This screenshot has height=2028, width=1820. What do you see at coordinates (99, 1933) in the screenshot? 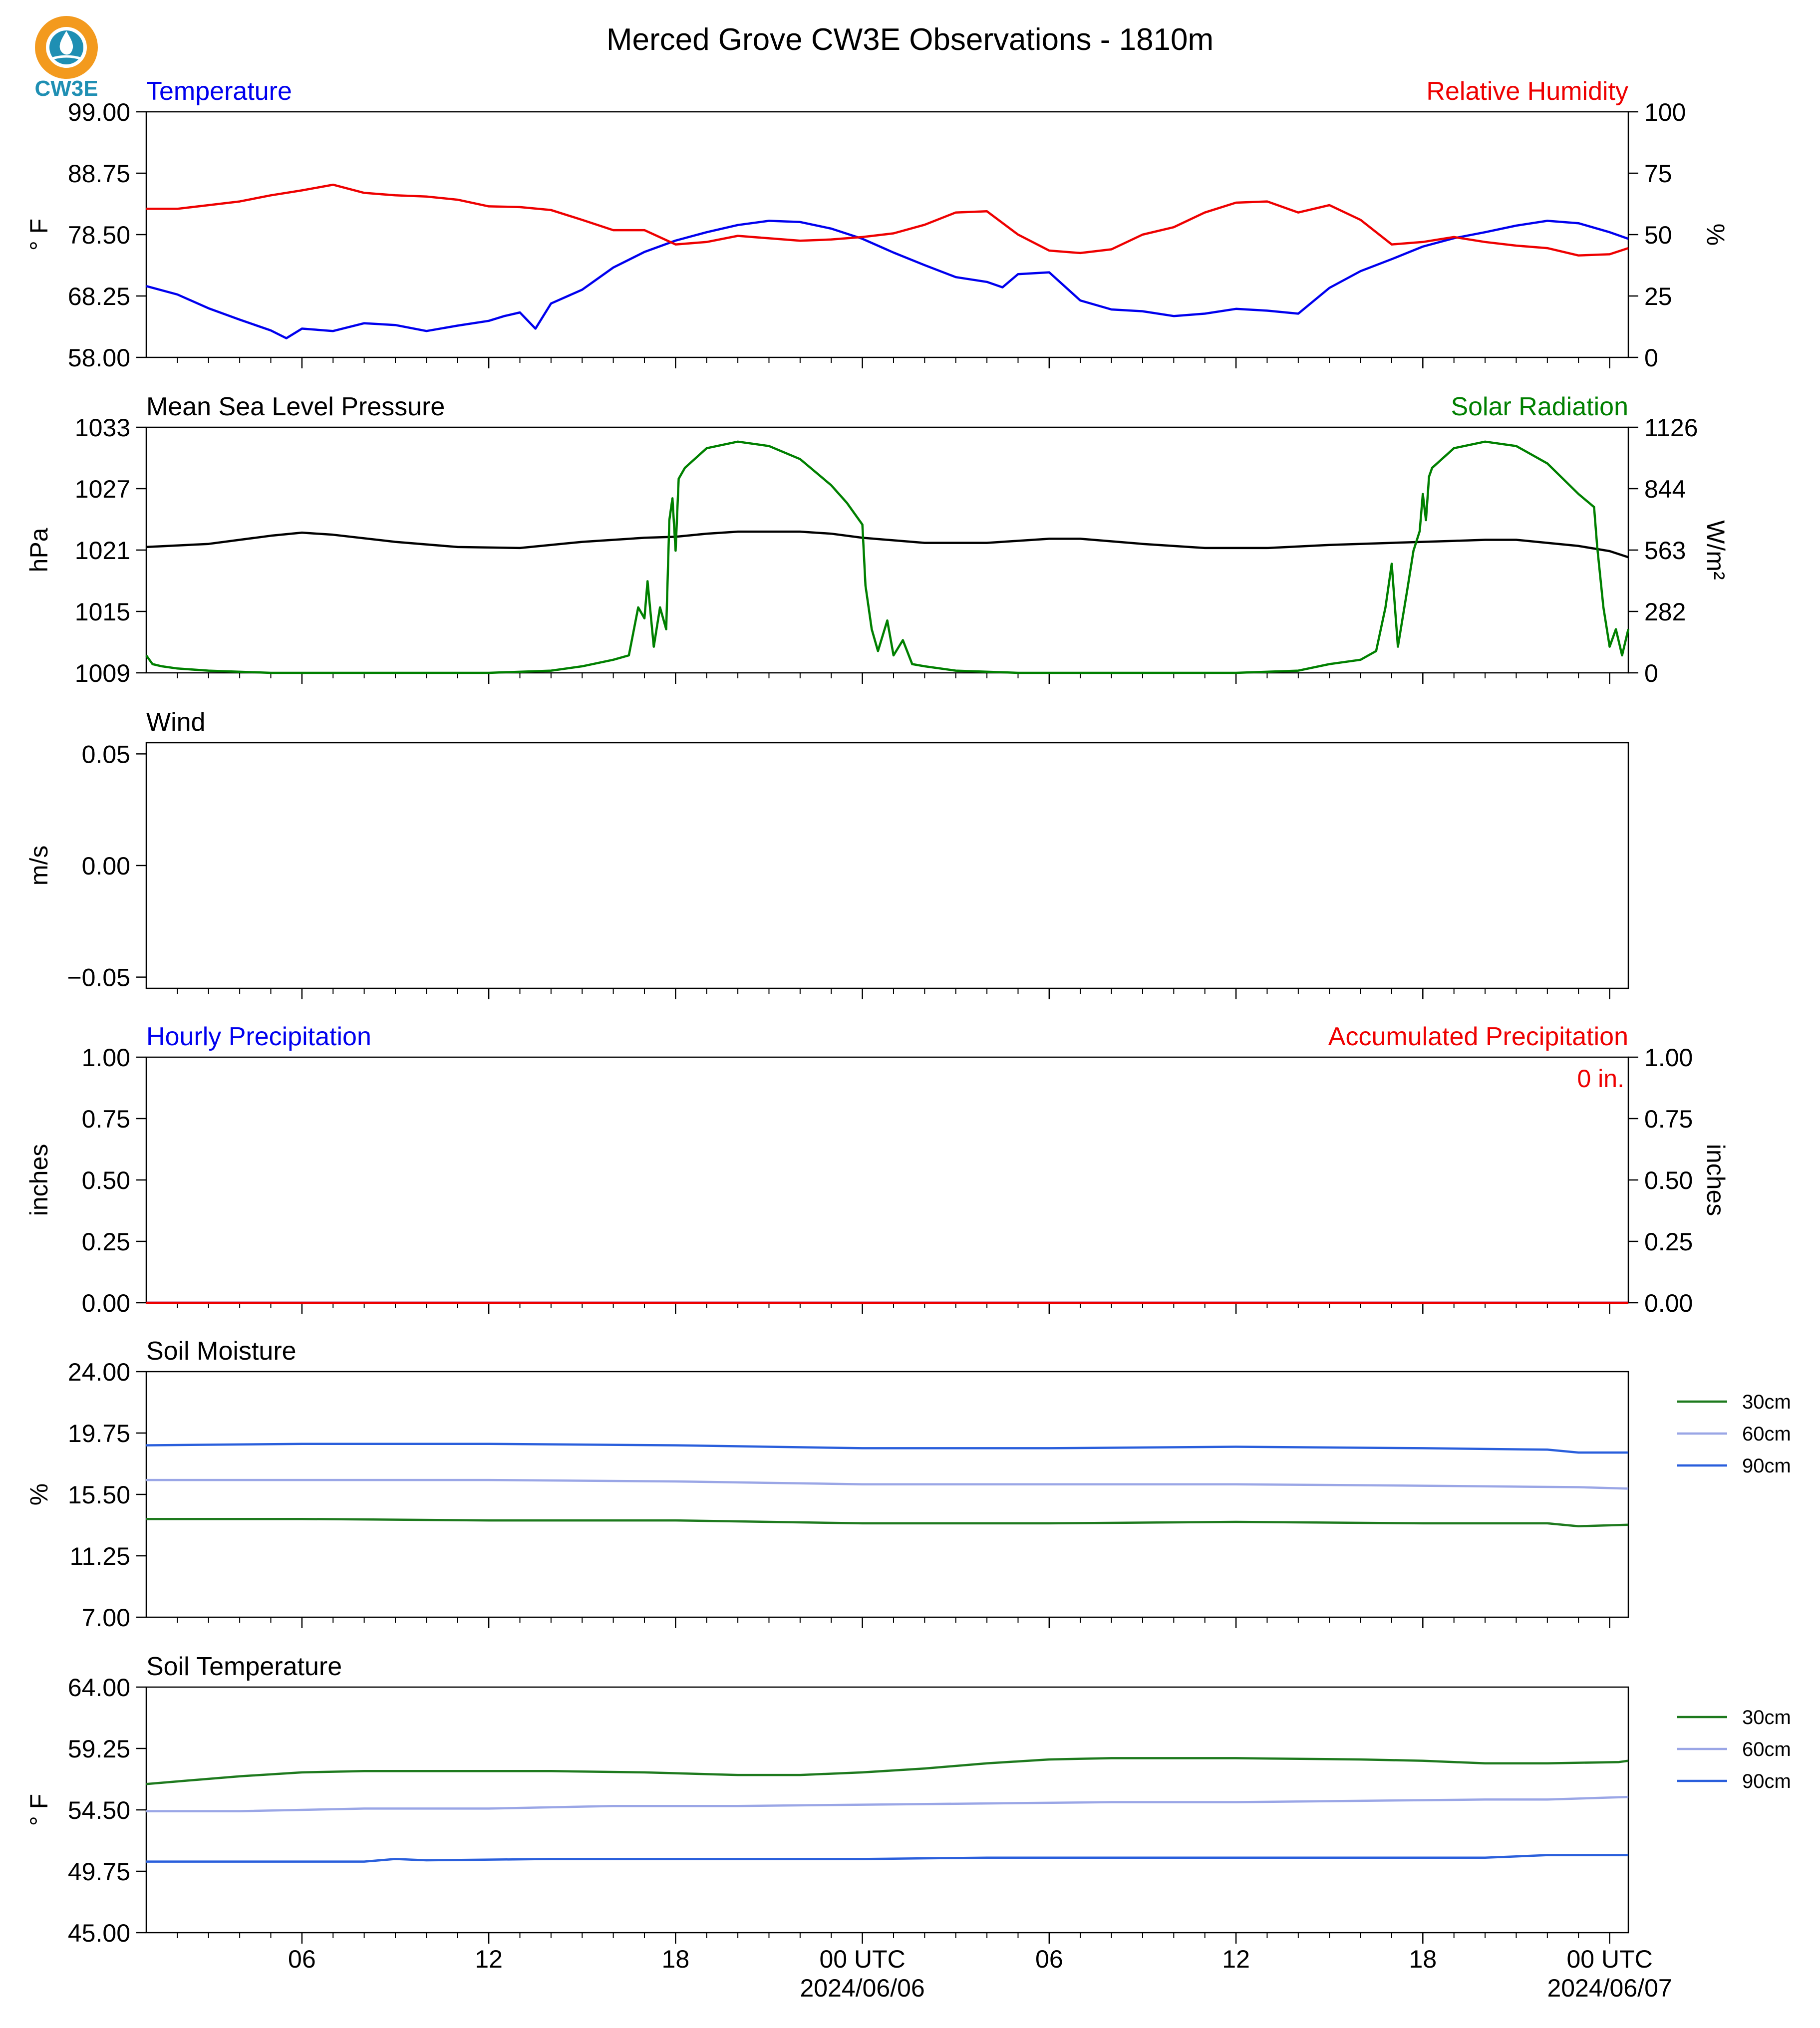
I see `y-left-tick-label: 45.00` at bounding box center [99, 1933].